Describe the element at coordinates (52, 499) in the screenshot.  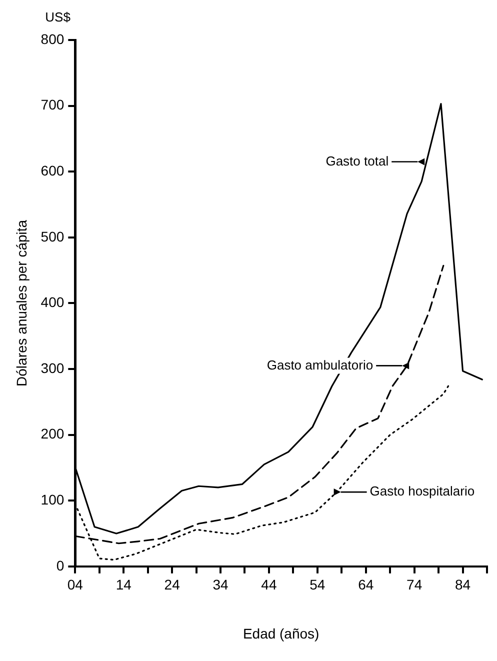
I see `y-tick-label: 100` at that location.